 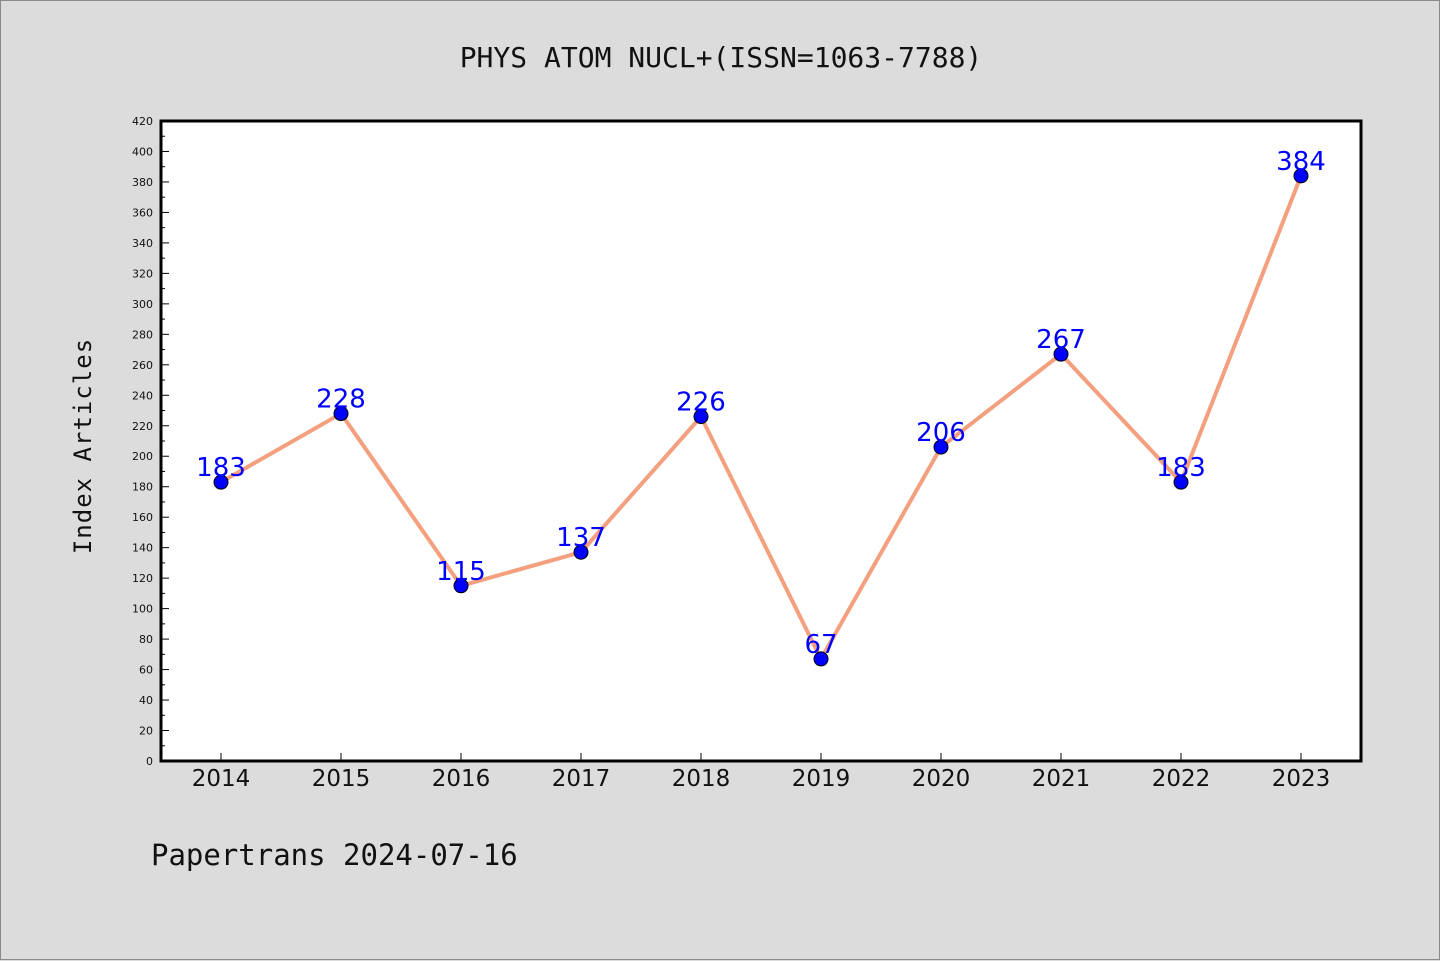 I want to click on data-label: 384, so click(x=1301, y=162).